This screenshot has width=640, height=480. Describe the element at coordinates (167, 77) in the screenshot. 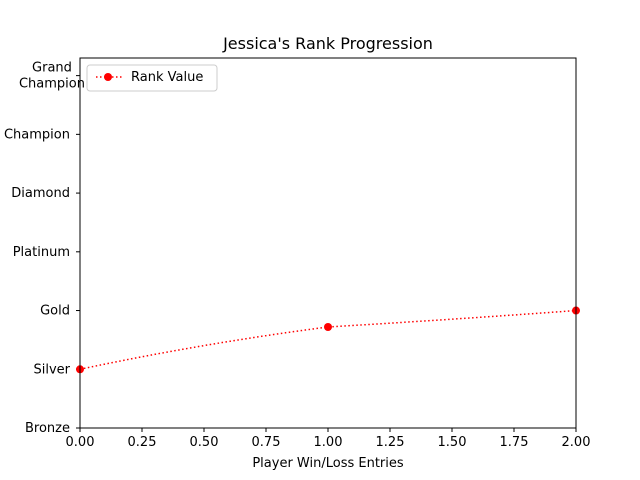

I see `legend-label: Rank Value` at that location.